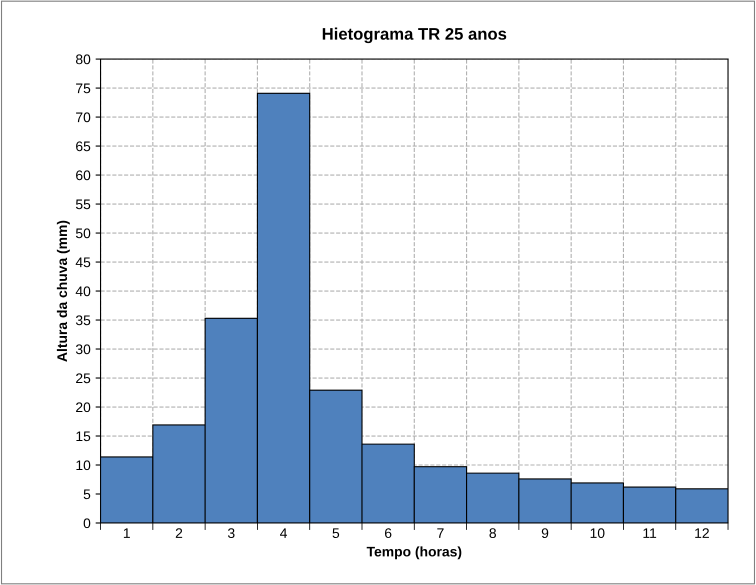 The width and height of the screenshot is (756, 585). Describe the element at coordinates (284, 533) in the screenshot. I see `x-tick-label: 4` at that location.